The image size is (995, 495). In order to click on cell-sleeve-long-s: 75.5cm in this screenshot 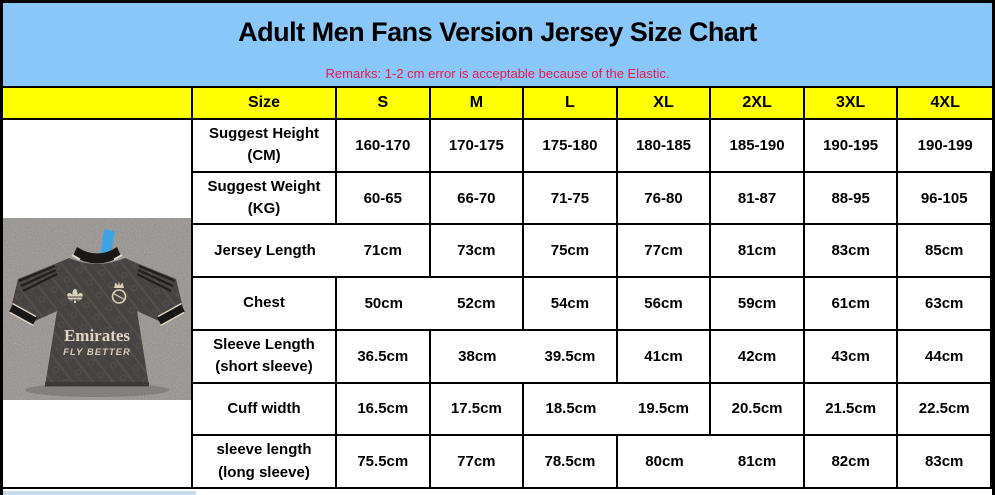, I will do `click(384, 462)`.